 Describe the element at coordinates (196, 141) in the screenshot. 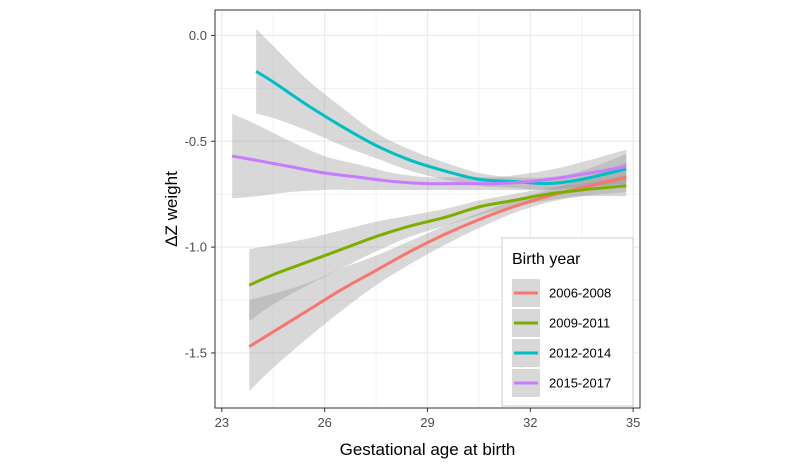

I see `y-tick-label: -0.5` at that location.